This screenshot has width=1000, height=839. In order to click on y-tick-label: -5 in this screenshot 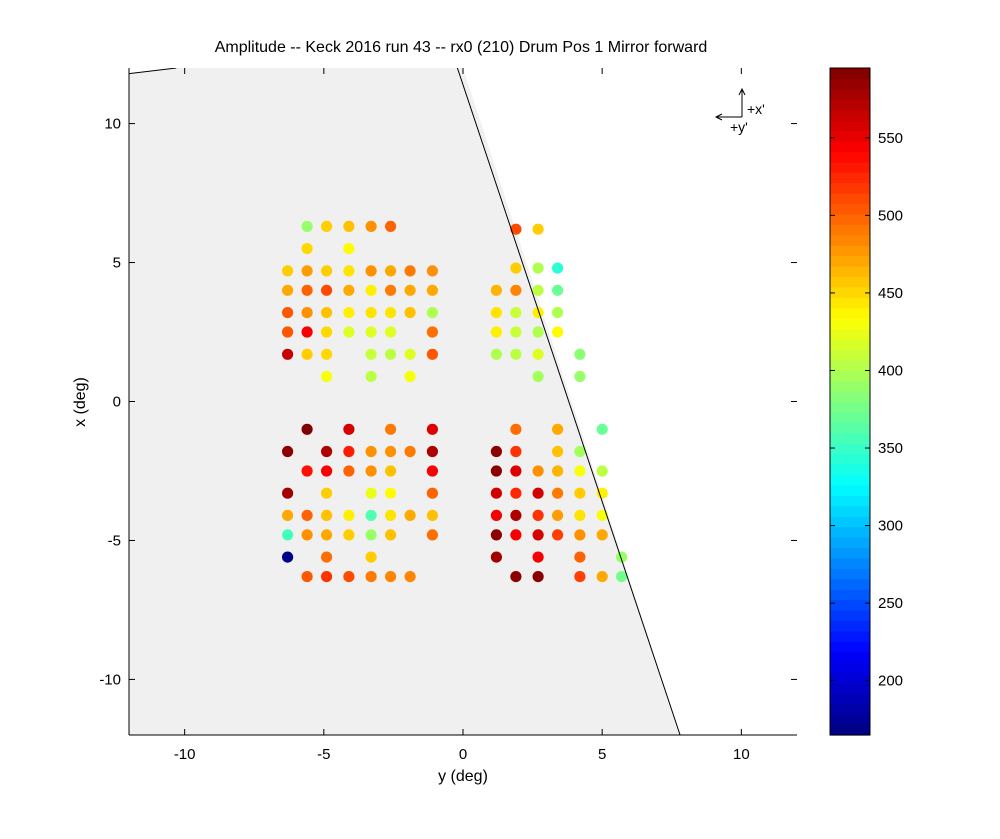, I will do `click(114, 540)`.